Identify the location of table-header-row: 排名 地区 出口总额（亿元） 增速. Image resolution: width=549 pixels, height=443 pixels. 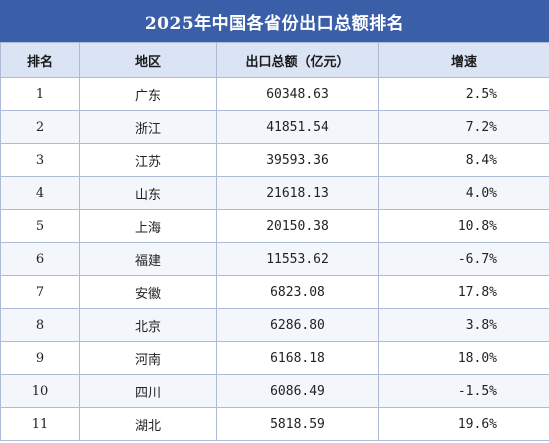
(274, 60).